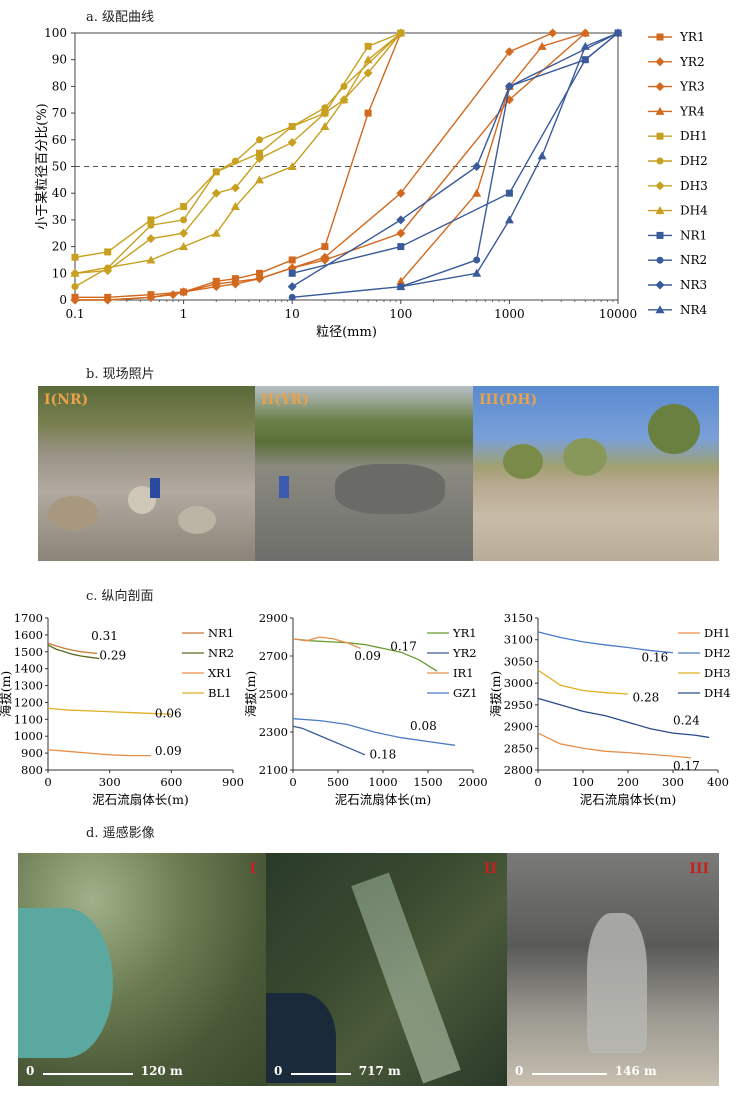  What do you see at coordinates (635, 1071) in the screenshot?
I see `scale-end-iii: 146 m` at bounding box center [635, 1071].